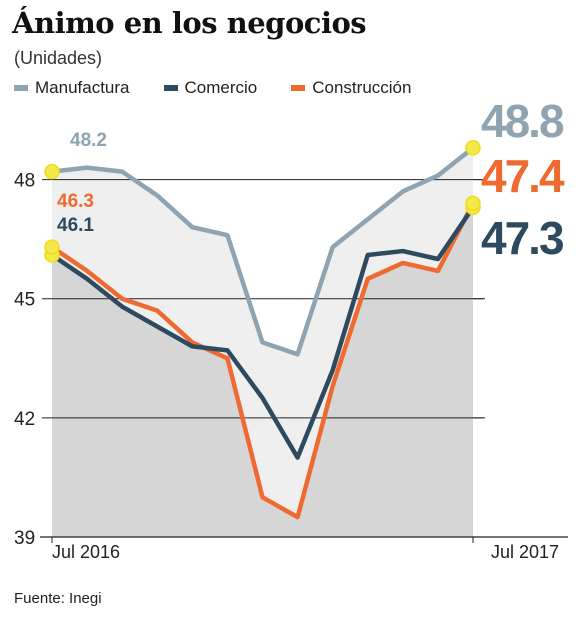 The width and height of the screenshot is (581, 620). What do you see at coordinates (189, 23) in the screenshot?
I see `chart-title: Ánimo en los negocios` at bounding box center [189, 23].